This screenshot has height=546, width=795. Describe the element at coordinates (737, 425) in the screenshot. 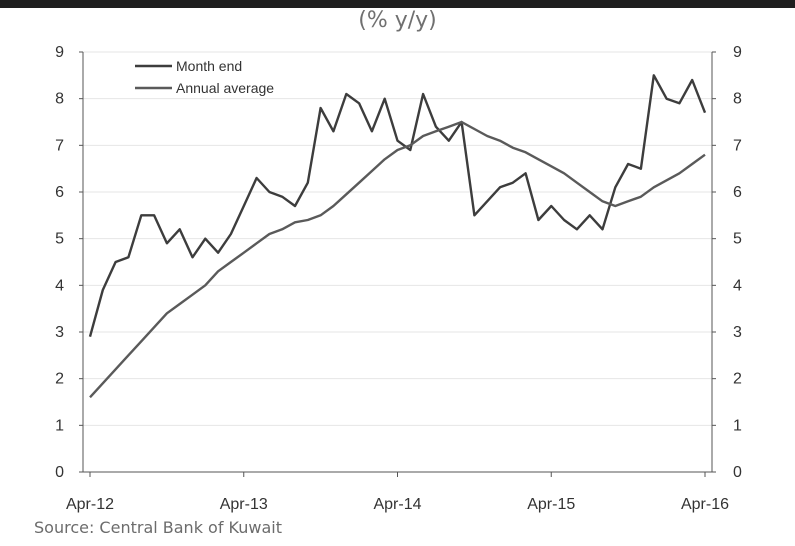

I see `y-tick-label-right: 1` at that location.